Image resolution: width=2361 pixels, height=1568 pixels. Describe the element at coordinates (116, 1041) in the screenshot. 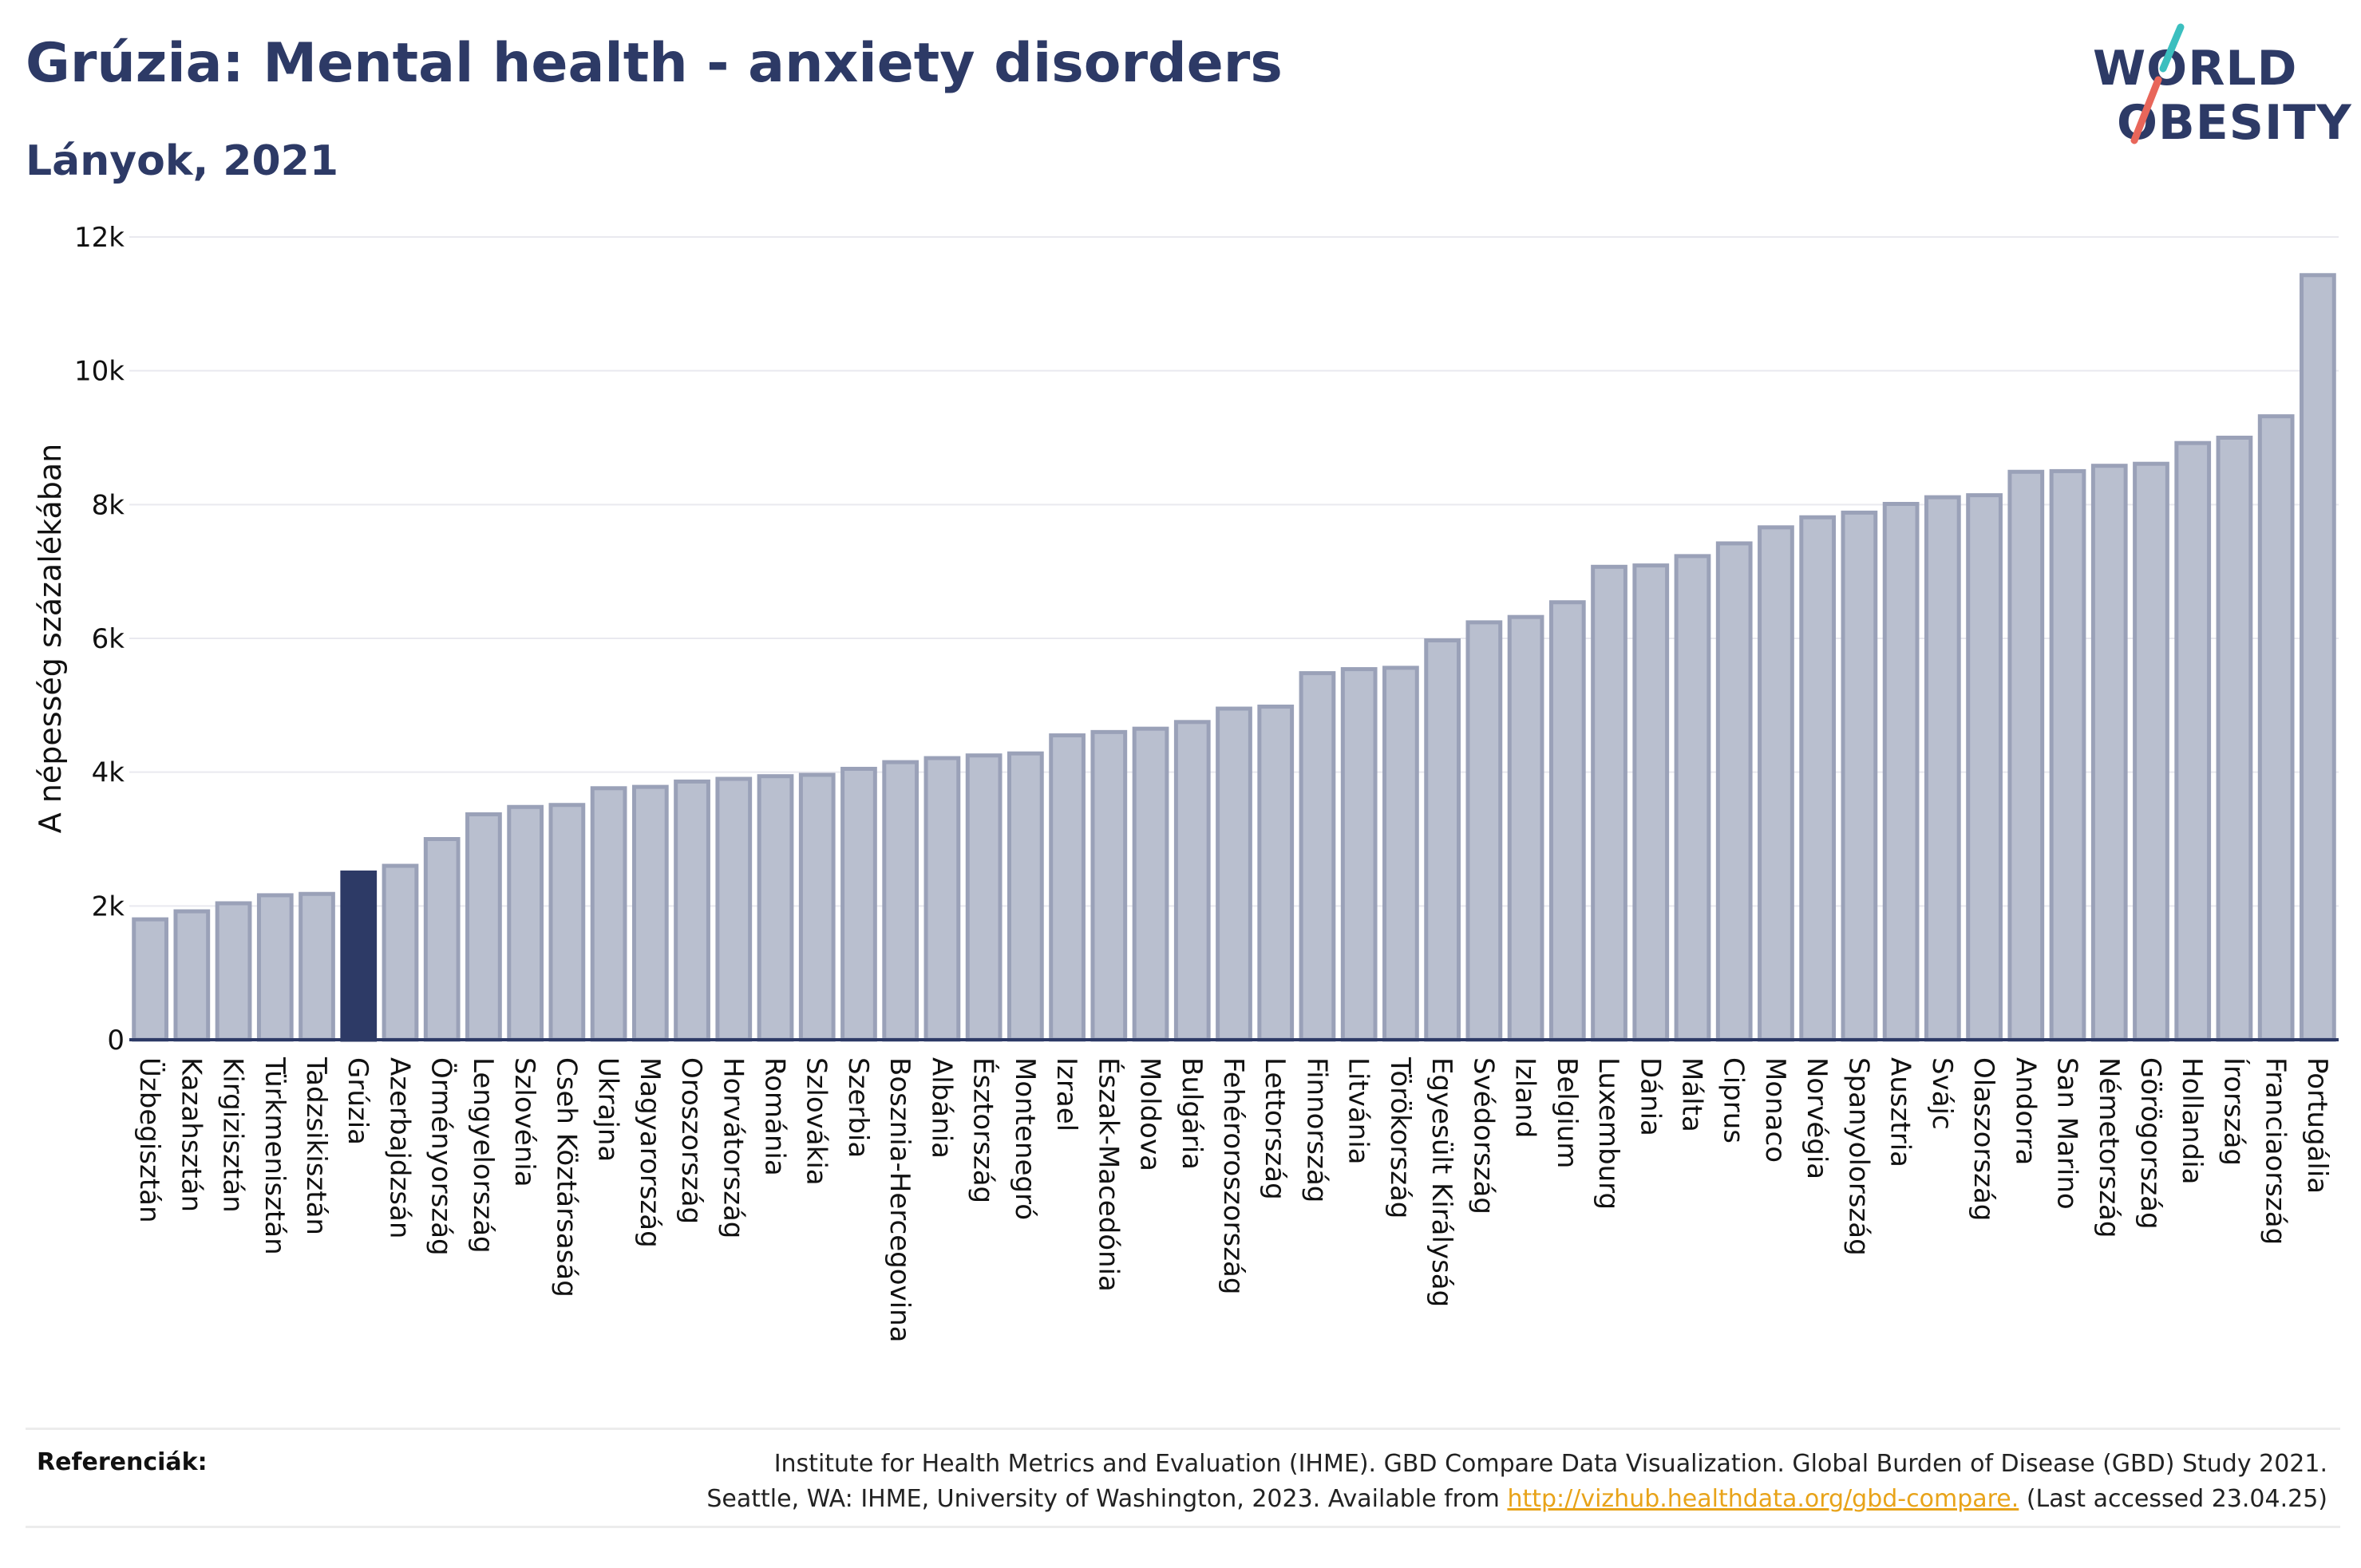

I see `y-tick-label: 0` at that location.